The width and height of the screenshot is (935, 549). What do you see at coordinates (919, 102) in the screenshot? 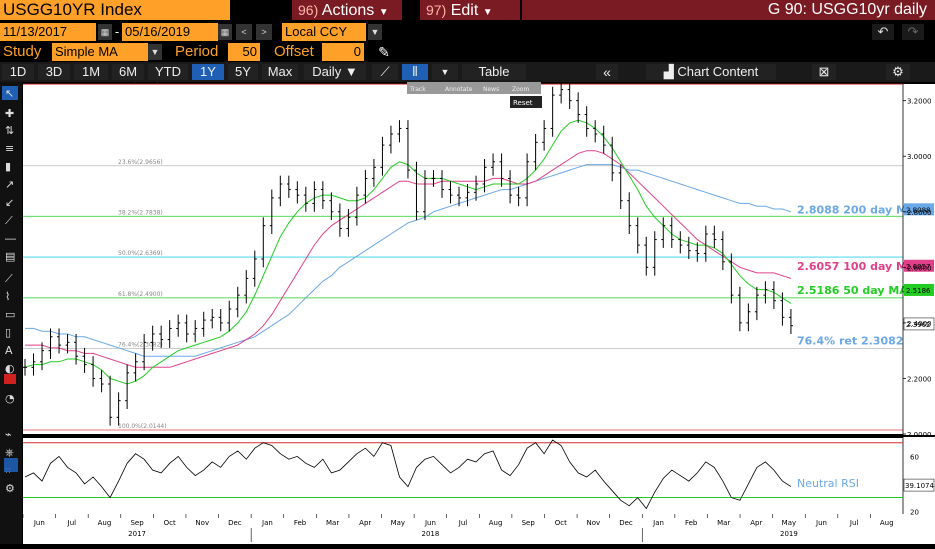
I see `y-tick-label-0: 3.2000` at bounding box center [919, 102].